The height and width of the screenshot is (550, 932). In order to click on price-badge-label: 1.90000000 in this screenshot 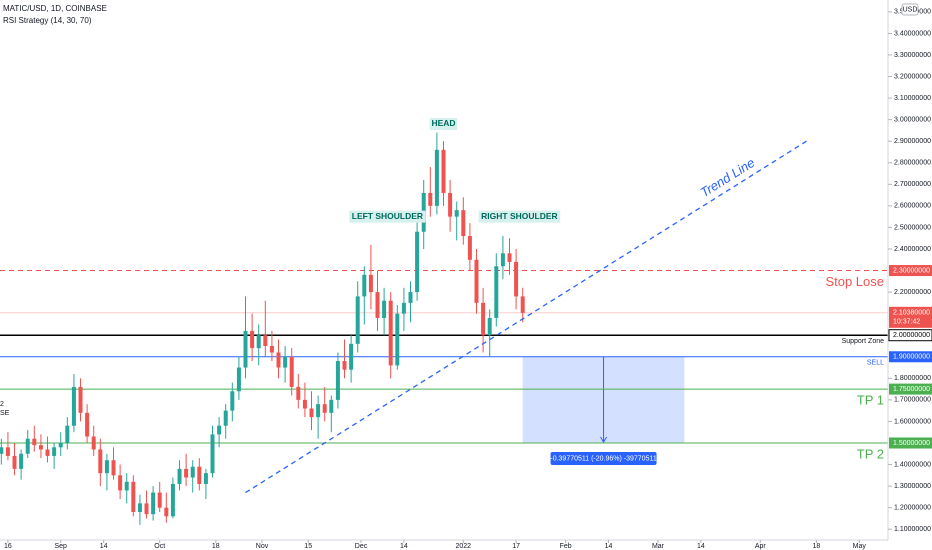, I will do `click(911, 357)`.